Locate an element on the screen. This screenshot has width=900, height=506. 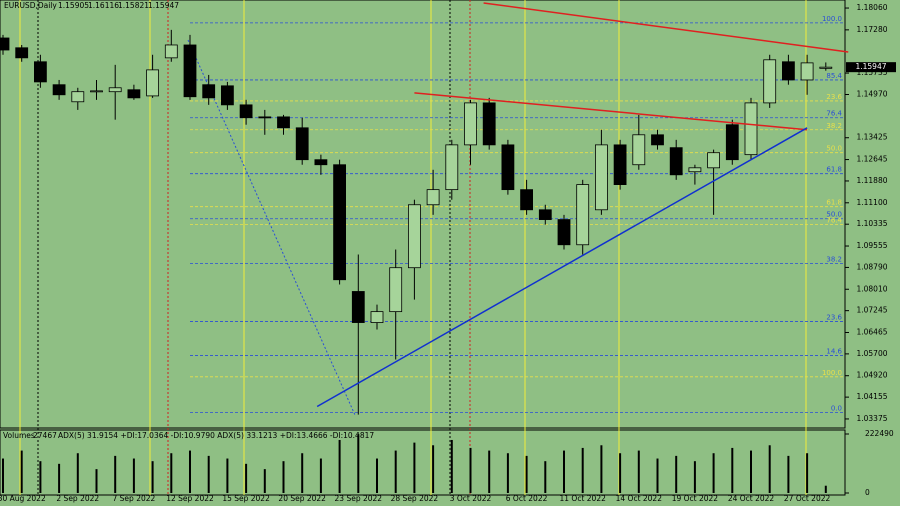
y-tick-label: 1.03375 is located at coordinates (871, 418).